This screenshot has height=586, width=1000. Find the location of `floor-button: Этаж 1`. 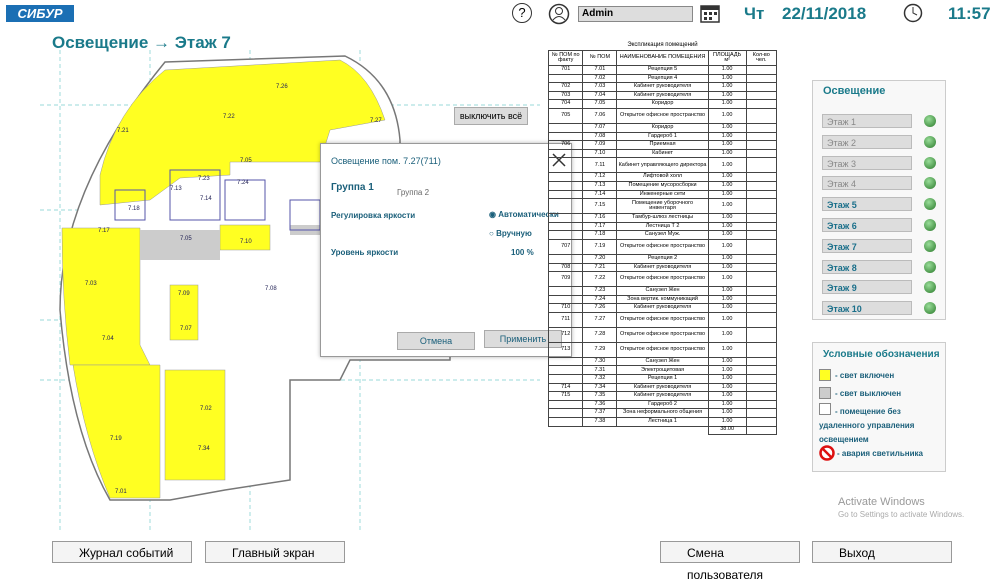

floor-button: Этаж 1 is located at coordinates (867, 121).